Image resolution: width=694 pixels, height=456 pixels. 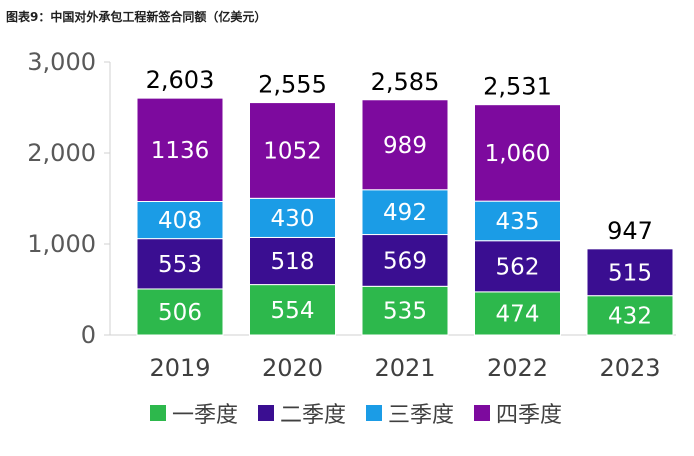 I want to click on total-label: 947, so click(x=630, y=231).